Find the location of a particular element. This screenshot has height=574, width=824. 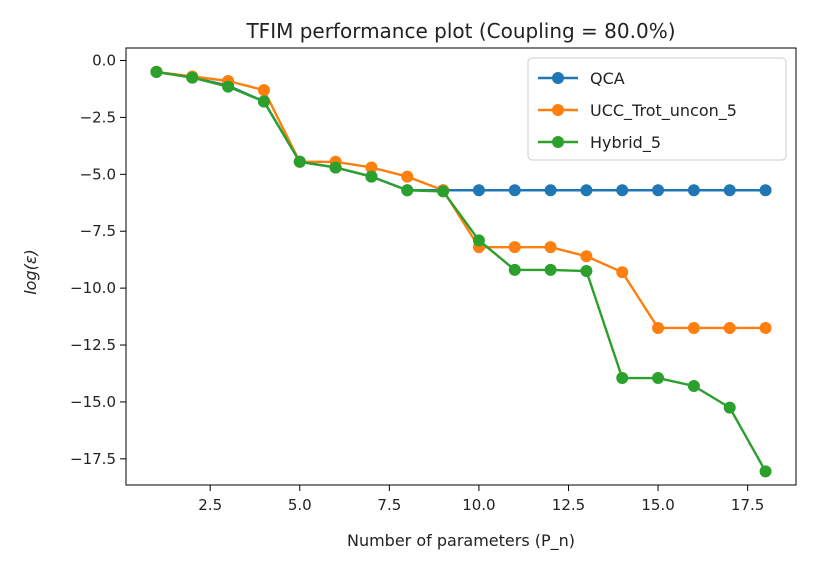

legend-label: QCA is located at coordinates (607, 78).